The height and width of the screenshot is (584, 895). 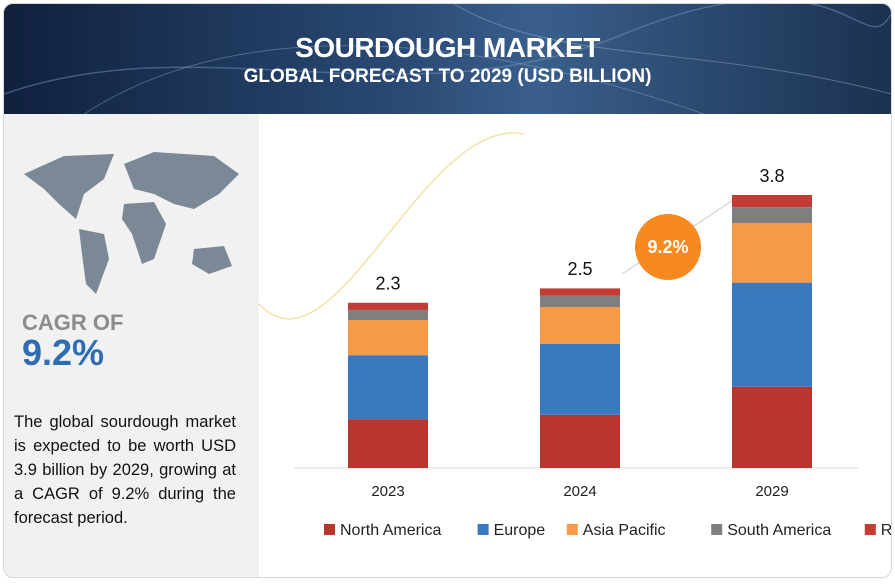 What do you see at coordinates (771, 491) in the screenshot?
I see `x-tick-label: 2029` at bounding box center [771, 491].